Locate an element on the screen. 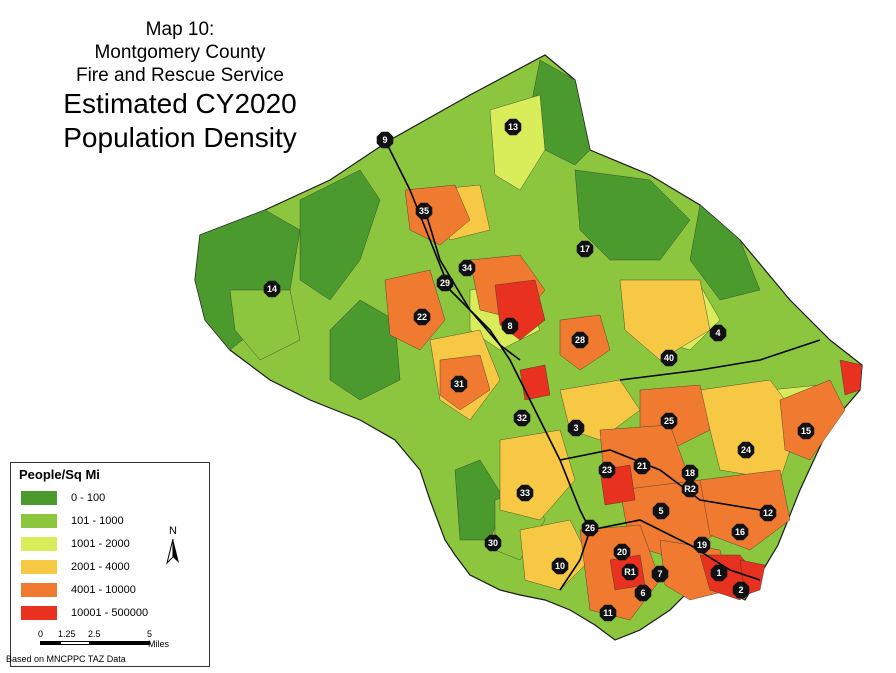  station-marker-33: 33 is located at coordinates (525, 493).